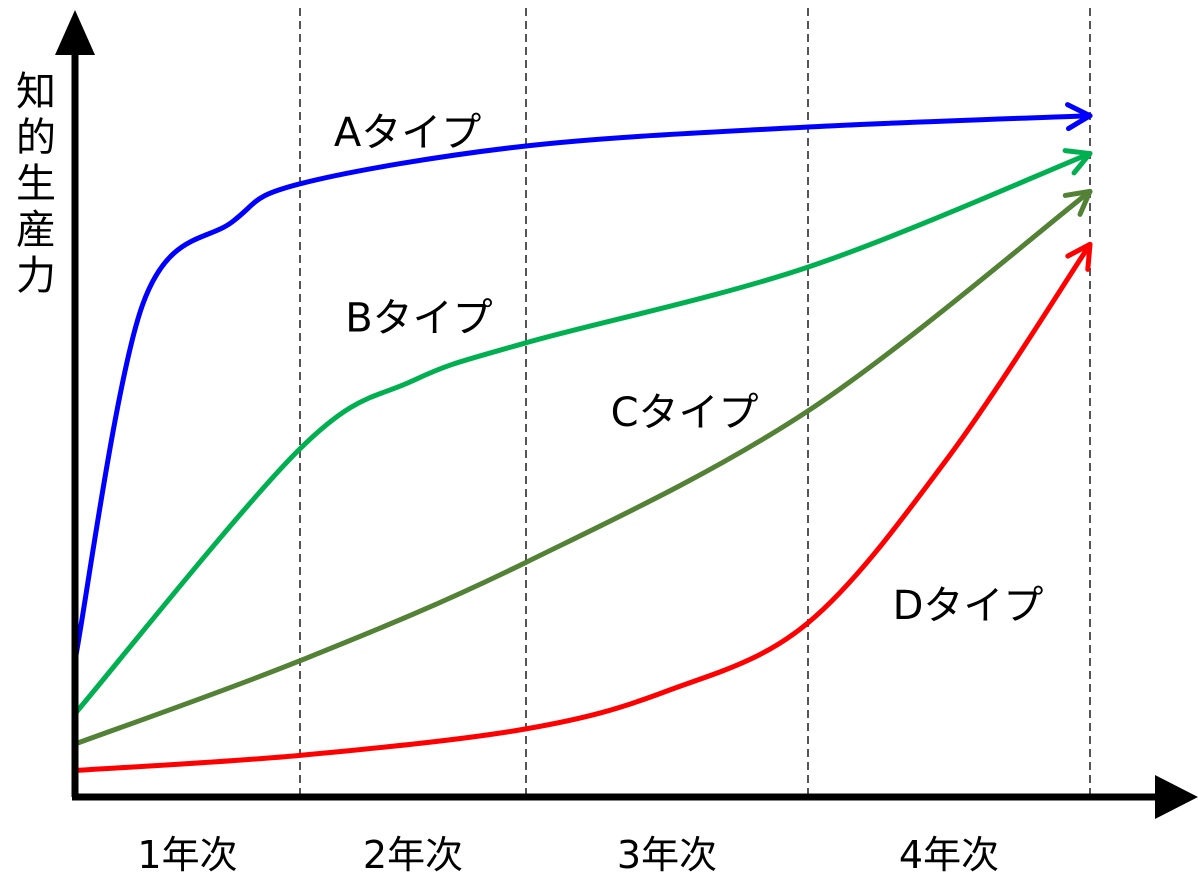 The height and width of the screenshot is (894, 1198). What do you see at coordinates (36, 92) in the screenshot?
I see `y-axis-title-char: 知` at bounding box center [36, 92].